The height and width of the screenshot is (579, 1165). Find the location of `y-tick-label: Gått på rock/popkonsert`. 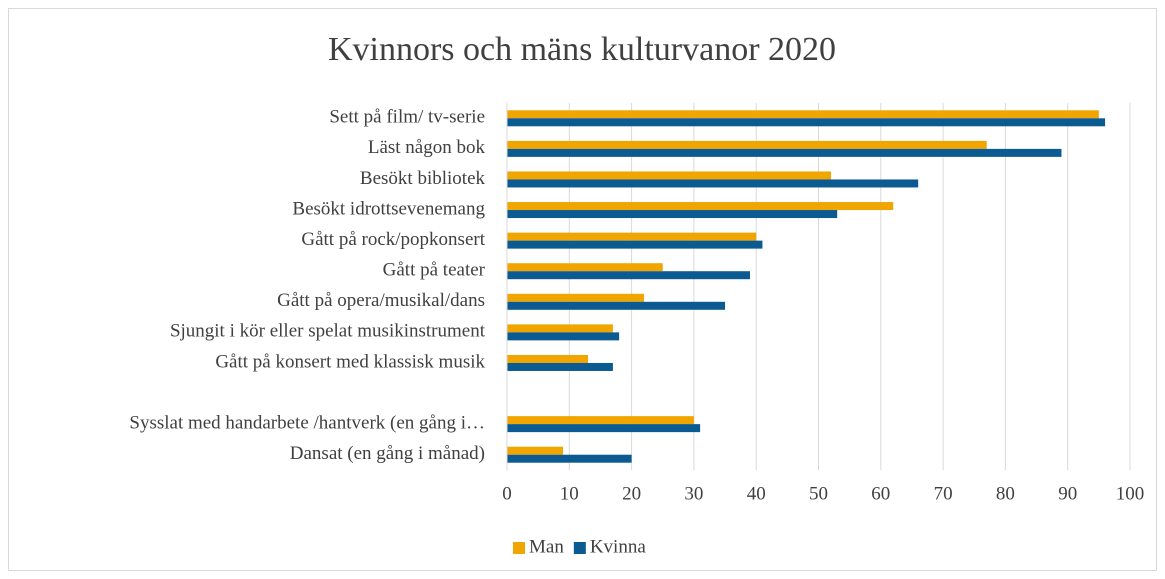

y-tick-label: Gått på rock/popkonsert is located at coordinates (393, 239).